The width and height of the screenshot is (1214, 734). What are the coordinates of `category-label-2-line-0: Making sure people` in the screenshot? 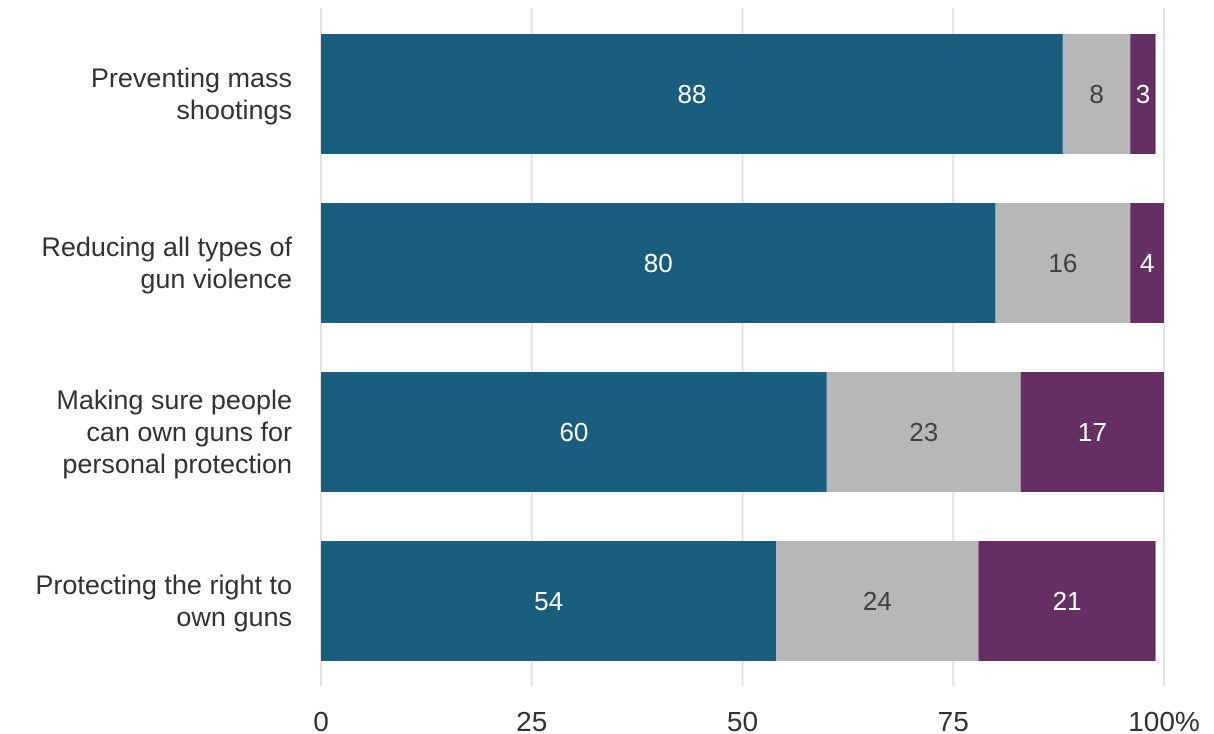 It's located at (174, 400).